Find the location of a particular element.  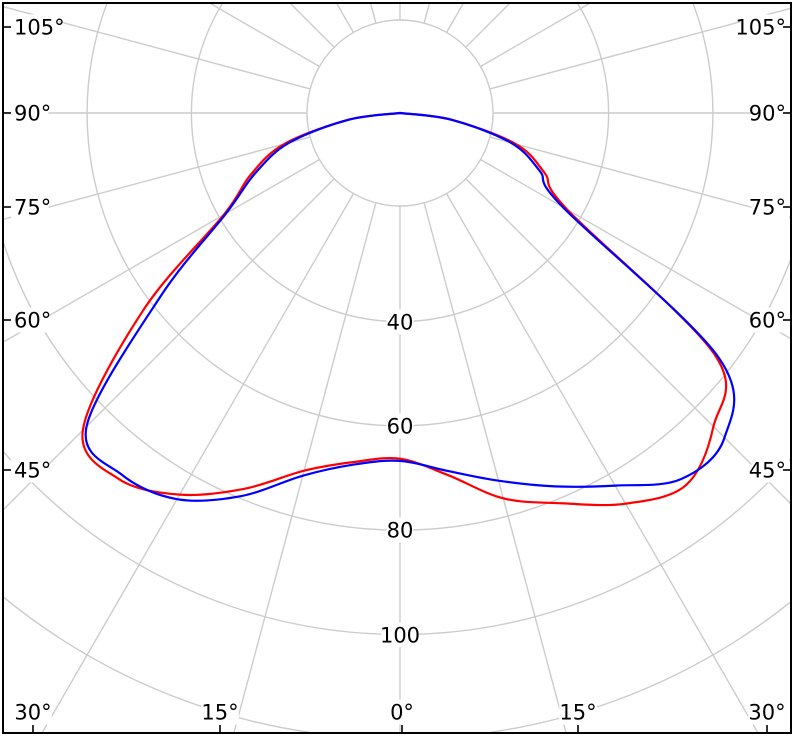

radial-label-60-bg is located at coordinates (400, 426).